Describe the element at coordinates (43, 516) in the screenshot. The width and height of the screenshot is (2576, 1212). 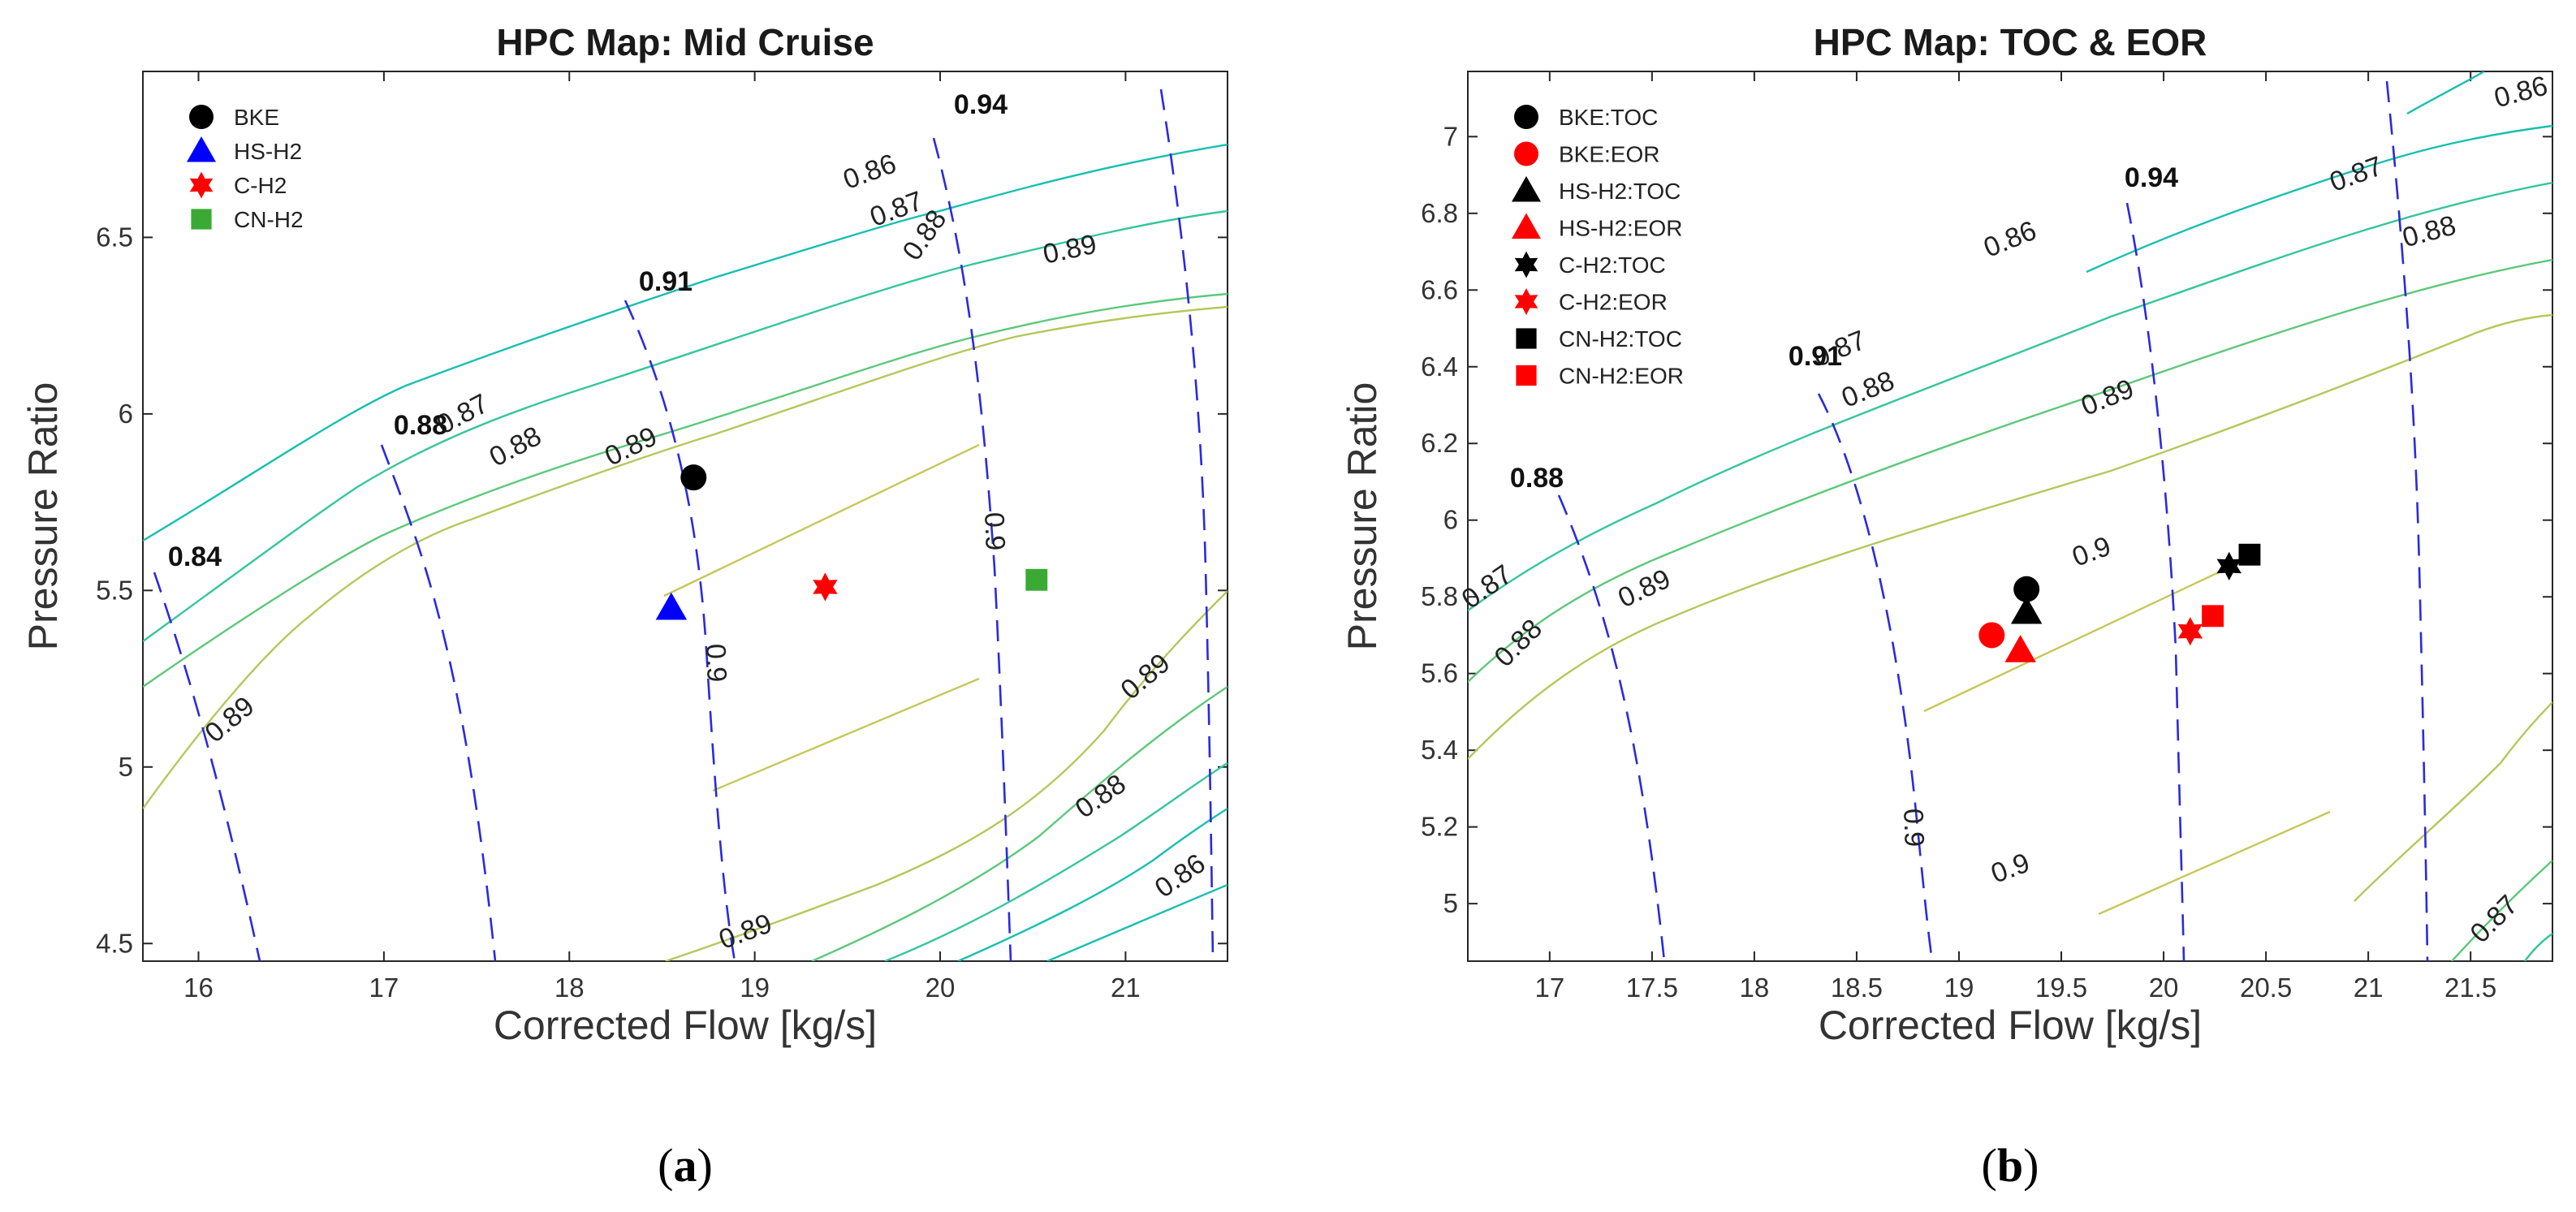
I see `panel-a-ylabel: Pressure Ratio` at that location.